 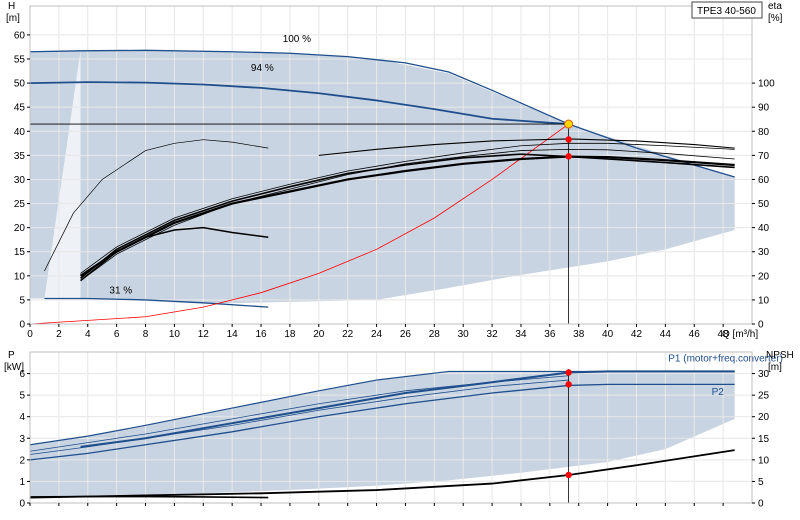 I want to click on bottom-y-right-unit: [m], so click(x=775, y=367).